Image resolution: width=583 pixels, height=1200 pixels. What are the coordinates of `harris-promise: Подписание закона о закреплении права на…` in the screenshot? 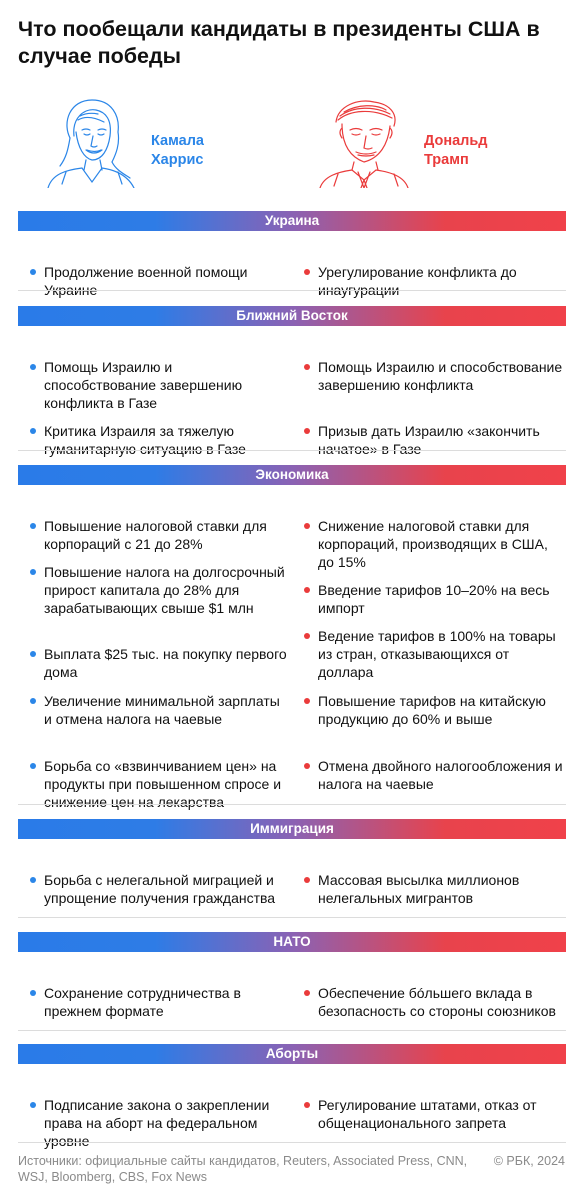 It's located at (153, 1123).